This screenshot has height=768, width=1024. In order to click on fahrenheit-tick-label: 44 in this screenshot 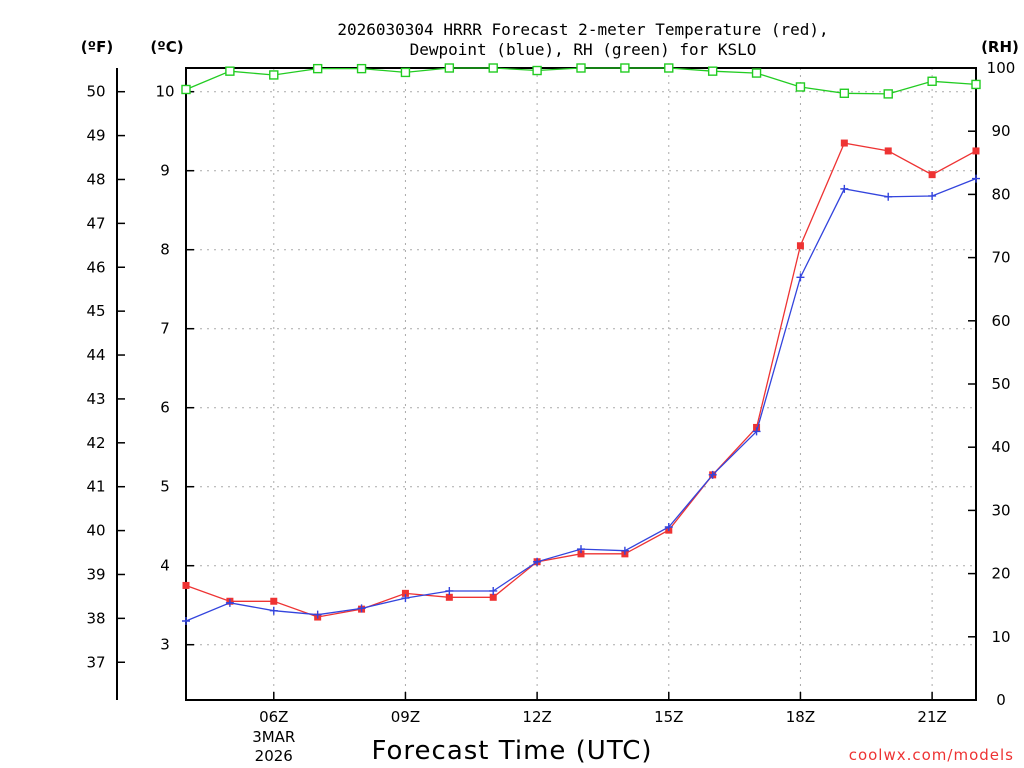, I will do `click(95, 355)`.